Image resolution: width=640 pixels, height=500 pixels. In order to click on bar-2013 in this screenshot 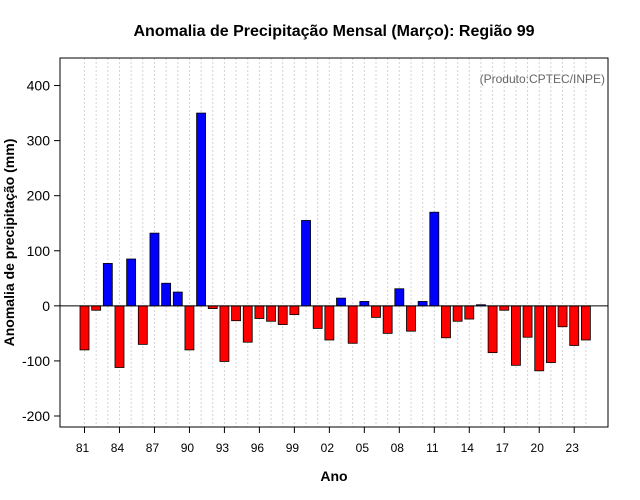, I will do `click(457, 313)`.